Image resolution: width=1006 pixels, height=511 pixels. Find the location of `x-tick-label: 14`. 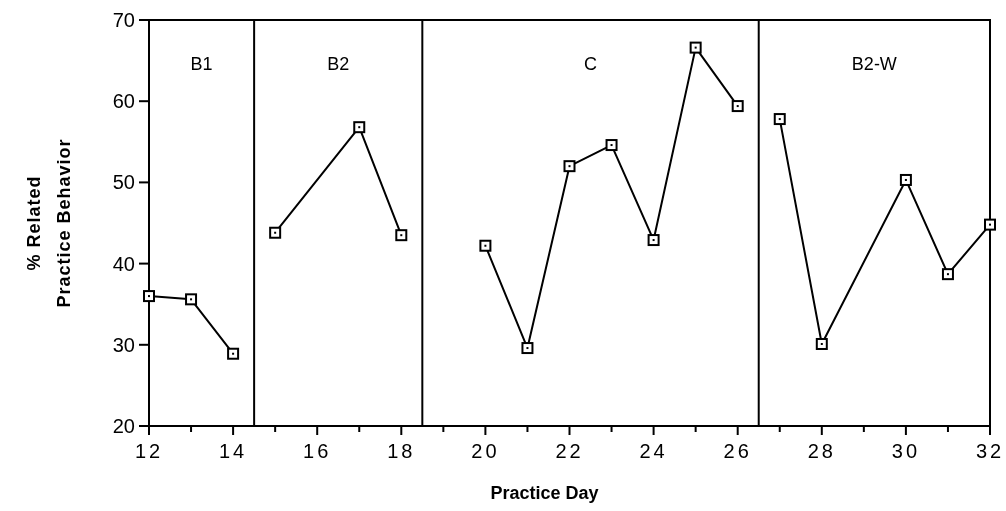

x-tick-label: 14 is located at coordinates (233, 451).